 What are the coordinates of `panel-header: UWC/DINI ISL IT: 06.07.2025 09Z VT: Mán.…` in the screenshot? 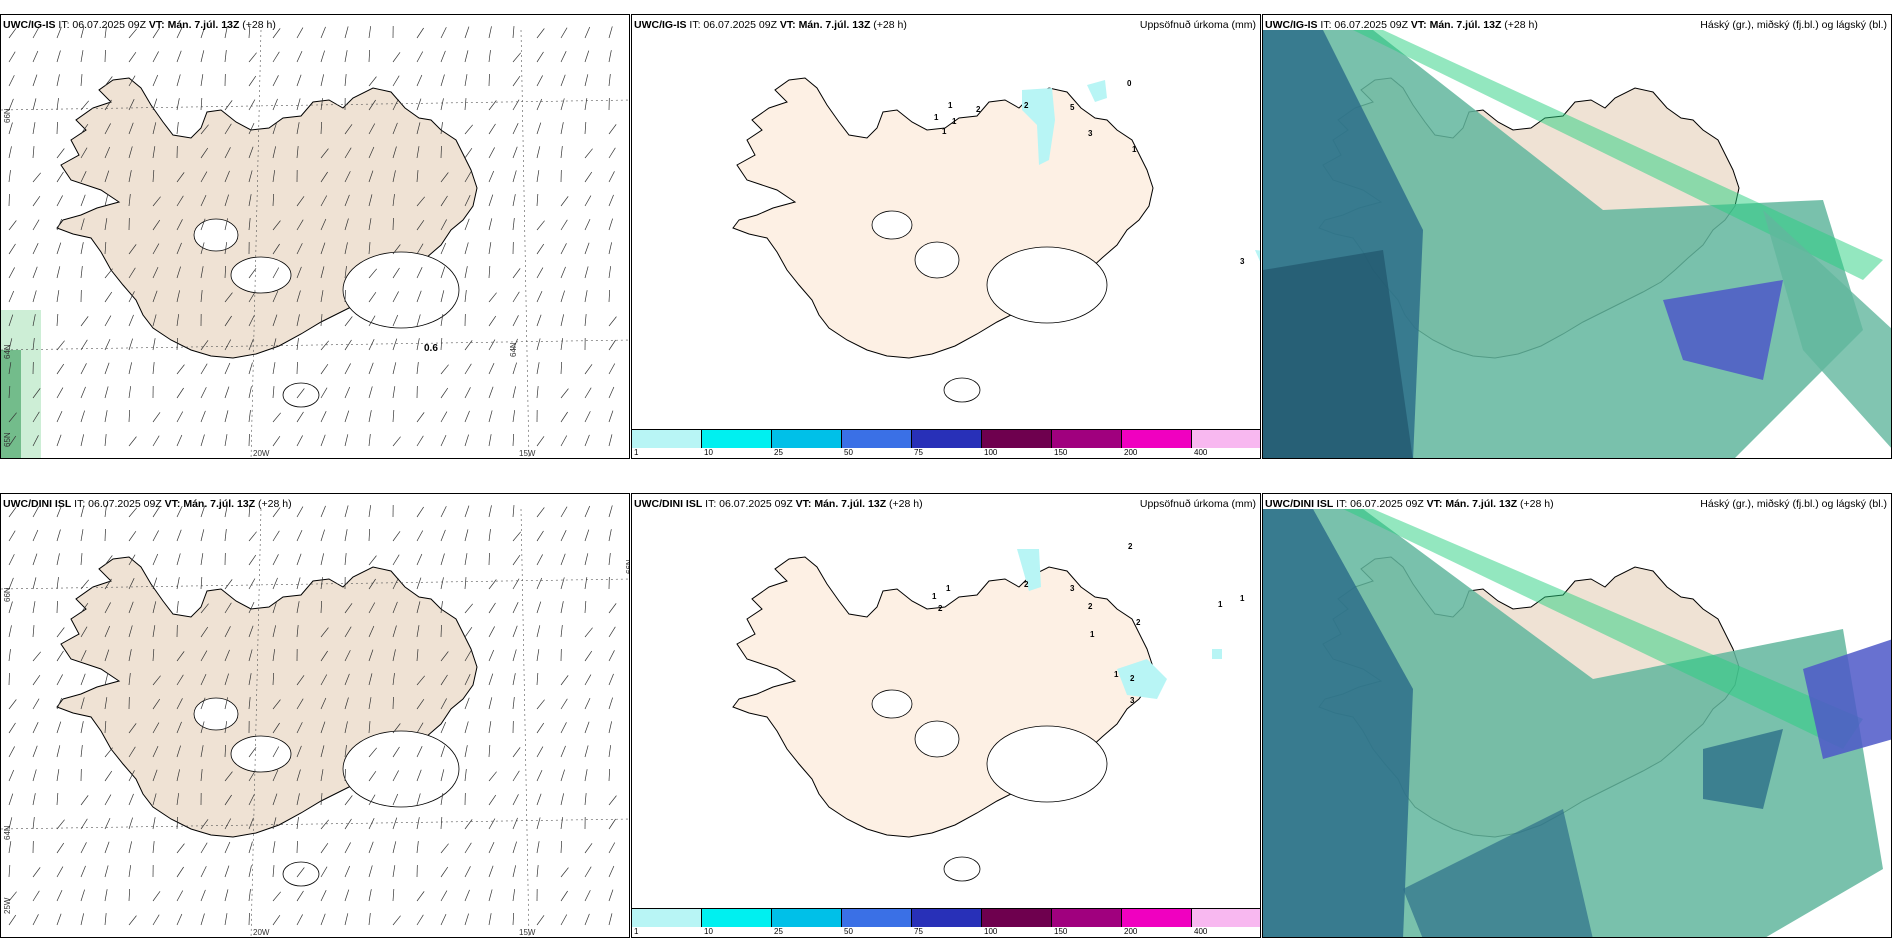 It's located at (147, 504).